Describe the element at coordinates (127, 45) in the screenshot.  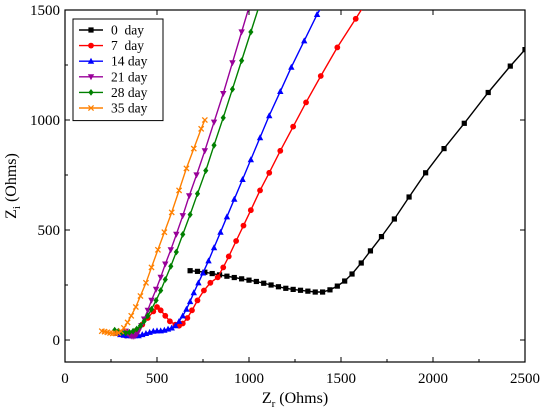
I see `legend-label: 7 day` at that location.